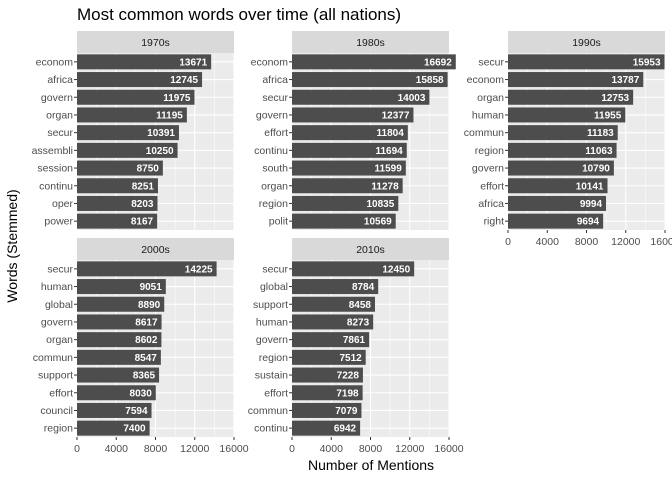 This screenshot has width=672, height=480. I want to click on bar-value-label: 9994, so click(591, 204).